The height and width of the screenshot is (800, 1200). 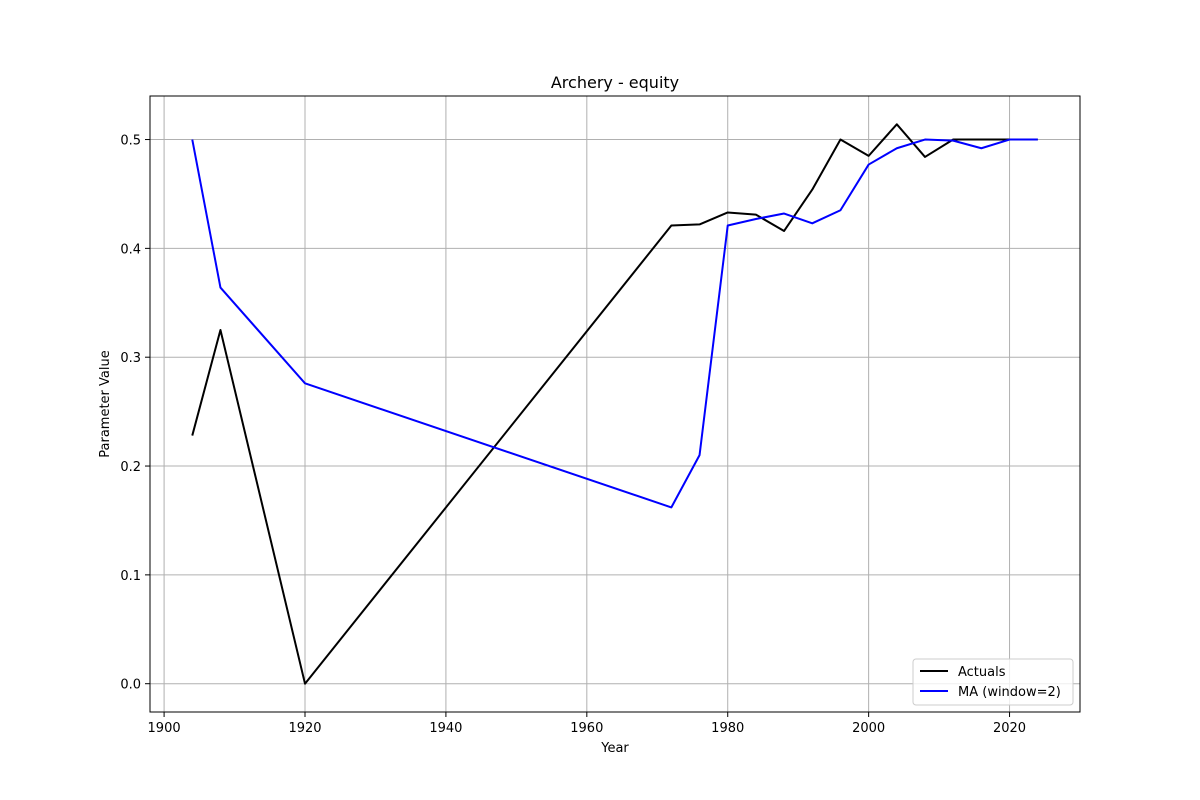 What do you see at coordinates (130, 467) in the screenshot?
I see `y-tick-label: 0.2` at bounding box center [130, 467].